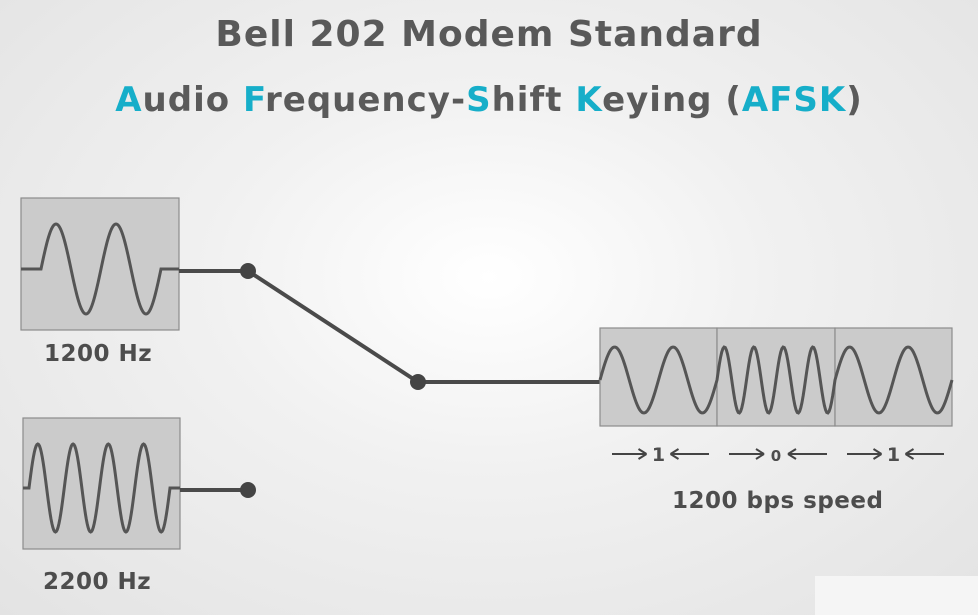 This screenshot has height=615, width=978. Describe the element at coordinates (533, 100) in the screenshot. I see `subtitle-text: hift` at that location.